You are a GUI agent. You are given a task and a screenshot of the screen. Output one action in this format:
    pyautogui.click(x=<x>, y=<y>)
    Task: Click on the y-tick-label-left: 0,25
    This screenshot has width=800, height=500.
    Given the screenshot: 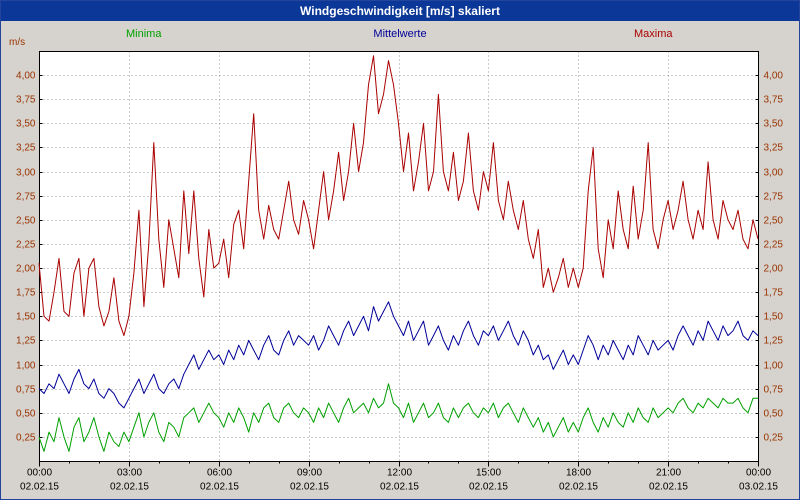 What is the action you would take?
    pyautogui.click(x=26, y=438)
    